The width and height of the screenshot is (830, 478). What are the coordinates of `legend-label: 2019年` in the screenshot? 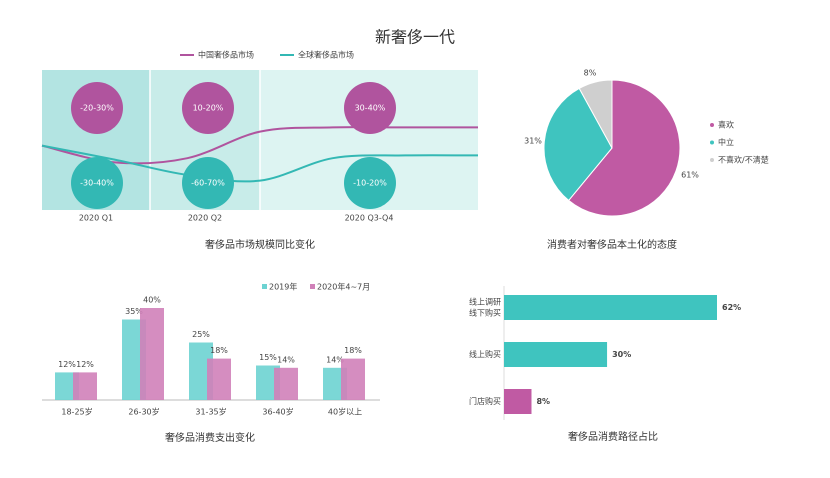 It's located at (283, 287).